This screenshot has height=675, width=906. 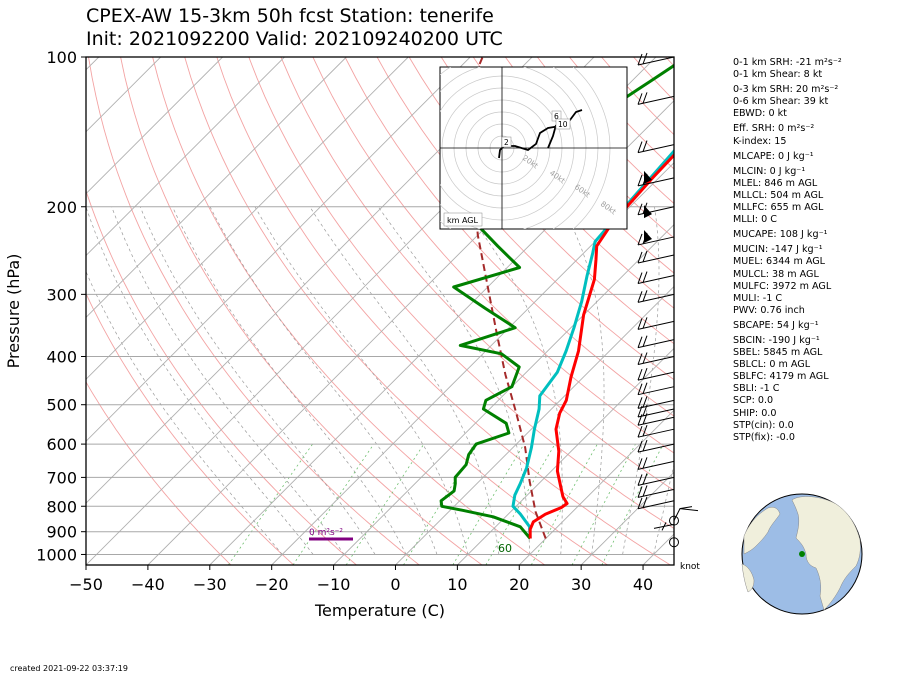 I want to click on x-tick-label: 20, so click(x=519, y=584).